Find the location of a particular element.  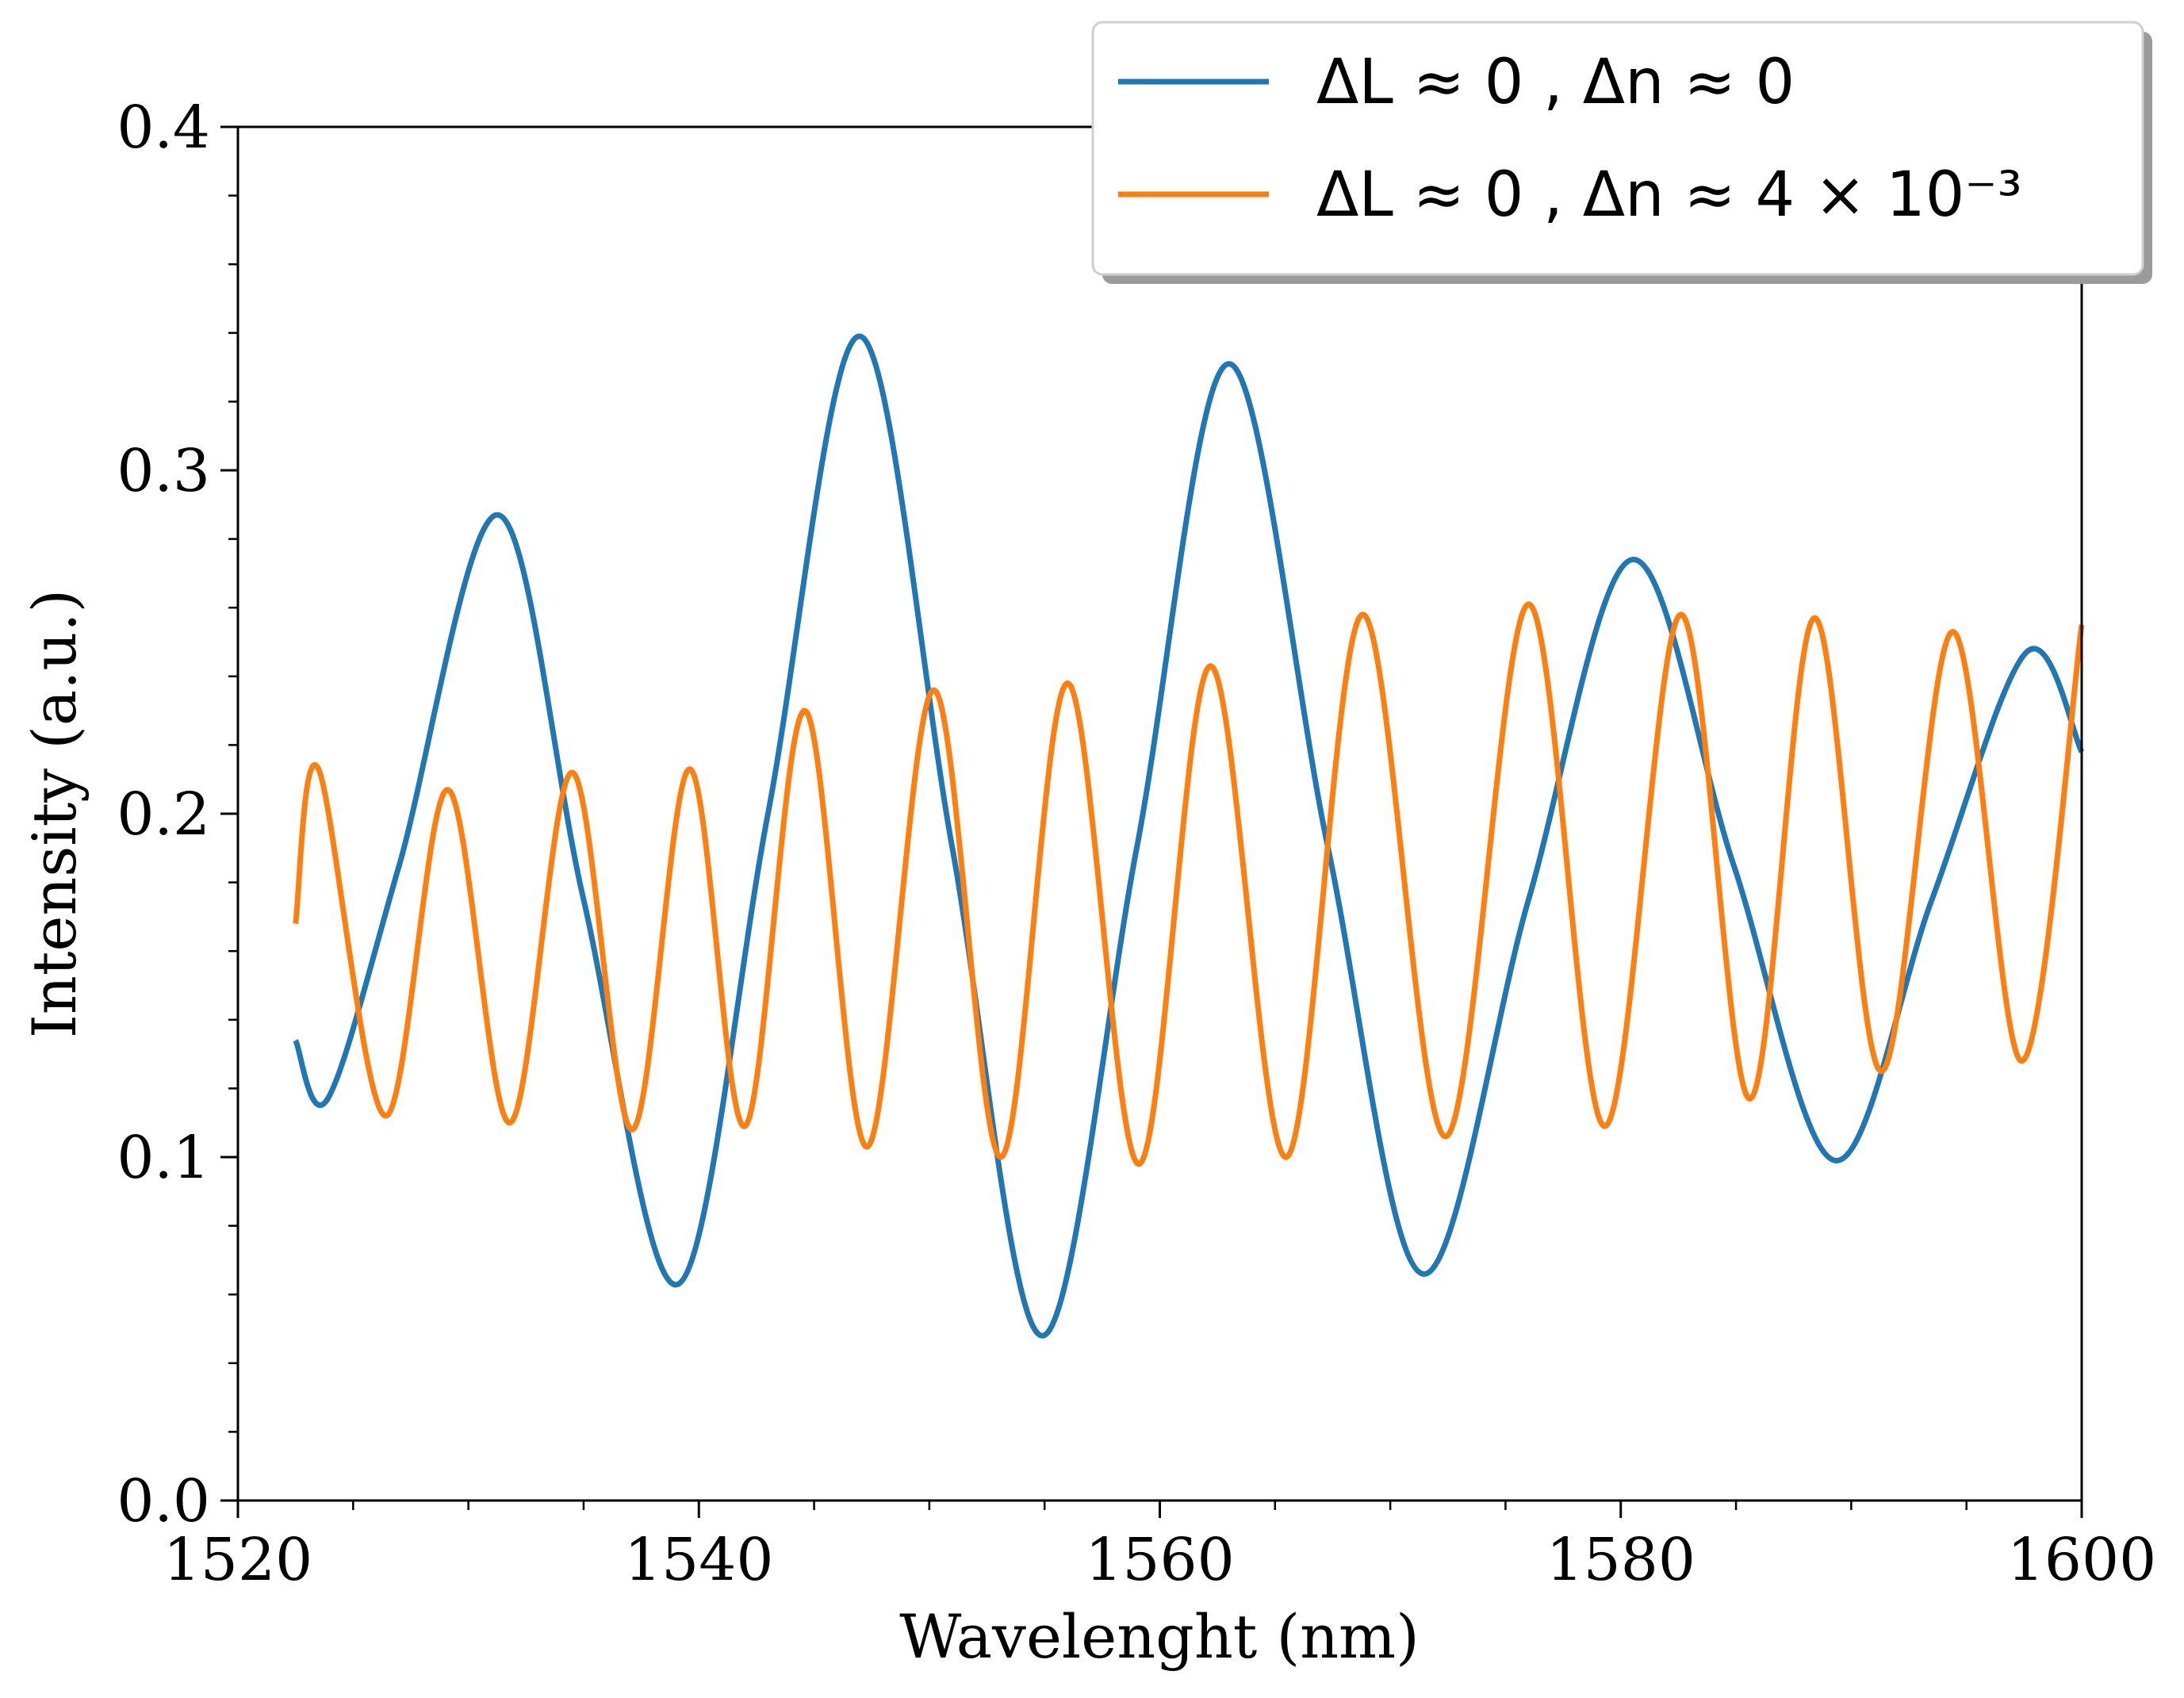

x-tick-label: 1560 is located at coordinates (1159, 1560).